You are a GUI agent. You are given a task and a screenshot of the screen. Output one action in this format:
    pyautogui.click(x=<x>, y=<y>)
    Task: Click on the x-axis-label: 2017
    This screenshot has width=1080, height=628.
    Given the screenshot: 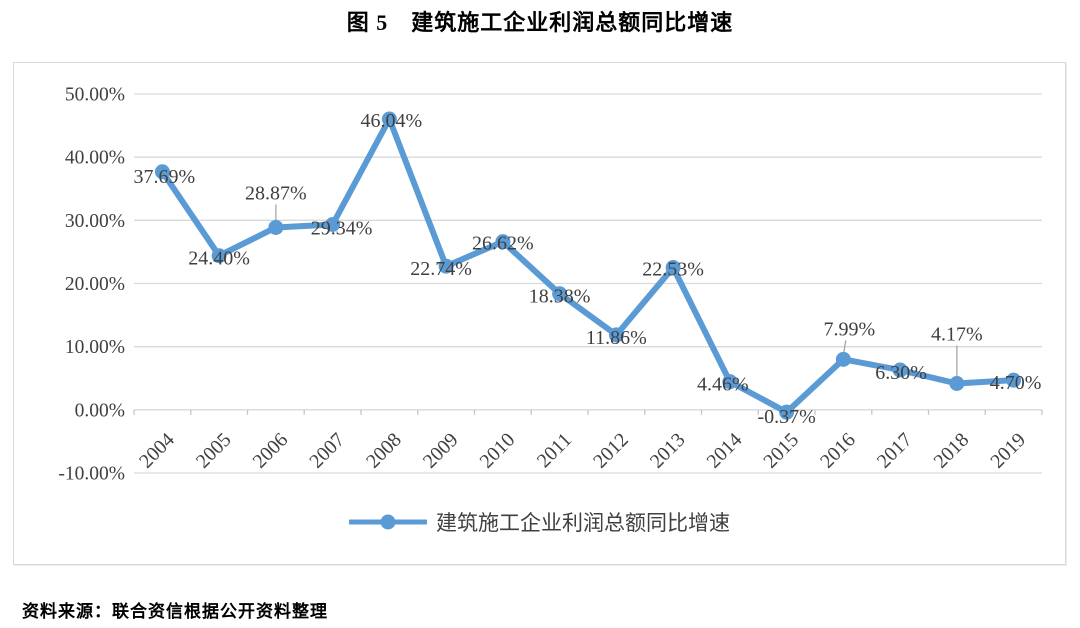 What is the action you would take?
    pyautogui.click(x=895, y=451)
    